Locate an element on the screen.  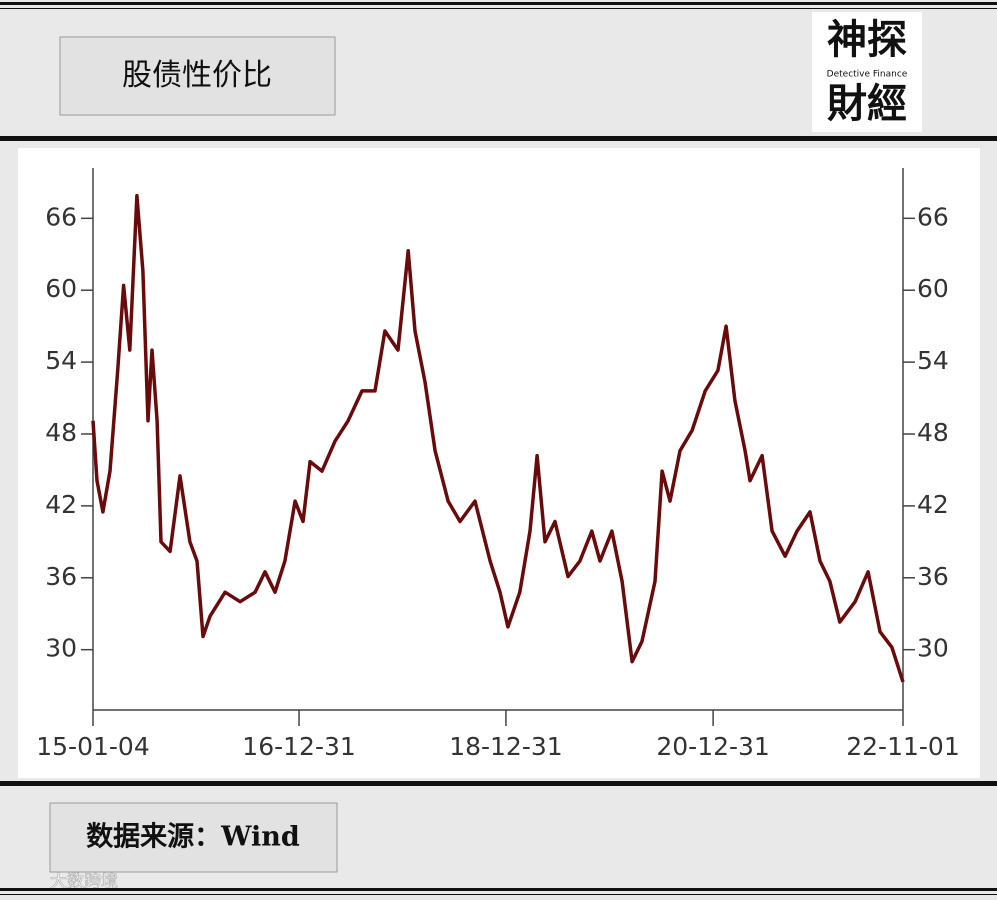
y-tick-label: 66 is located at coordinates (61, 216).